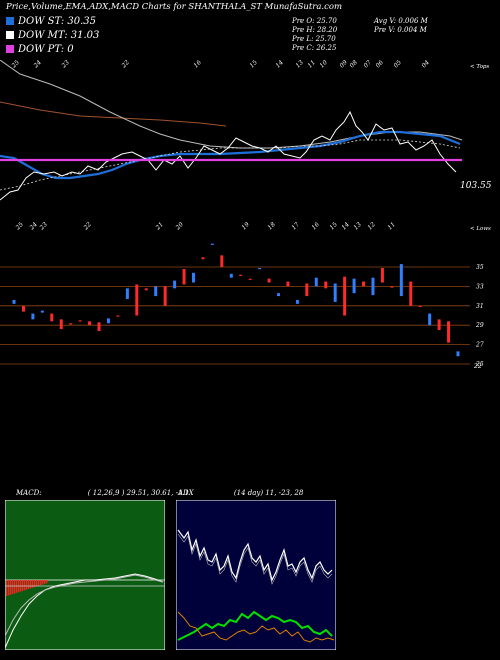  Describe the element at coordinates (315, 30) in the screenshot. I see `stat-high: Pre H: 28.20` at that location.